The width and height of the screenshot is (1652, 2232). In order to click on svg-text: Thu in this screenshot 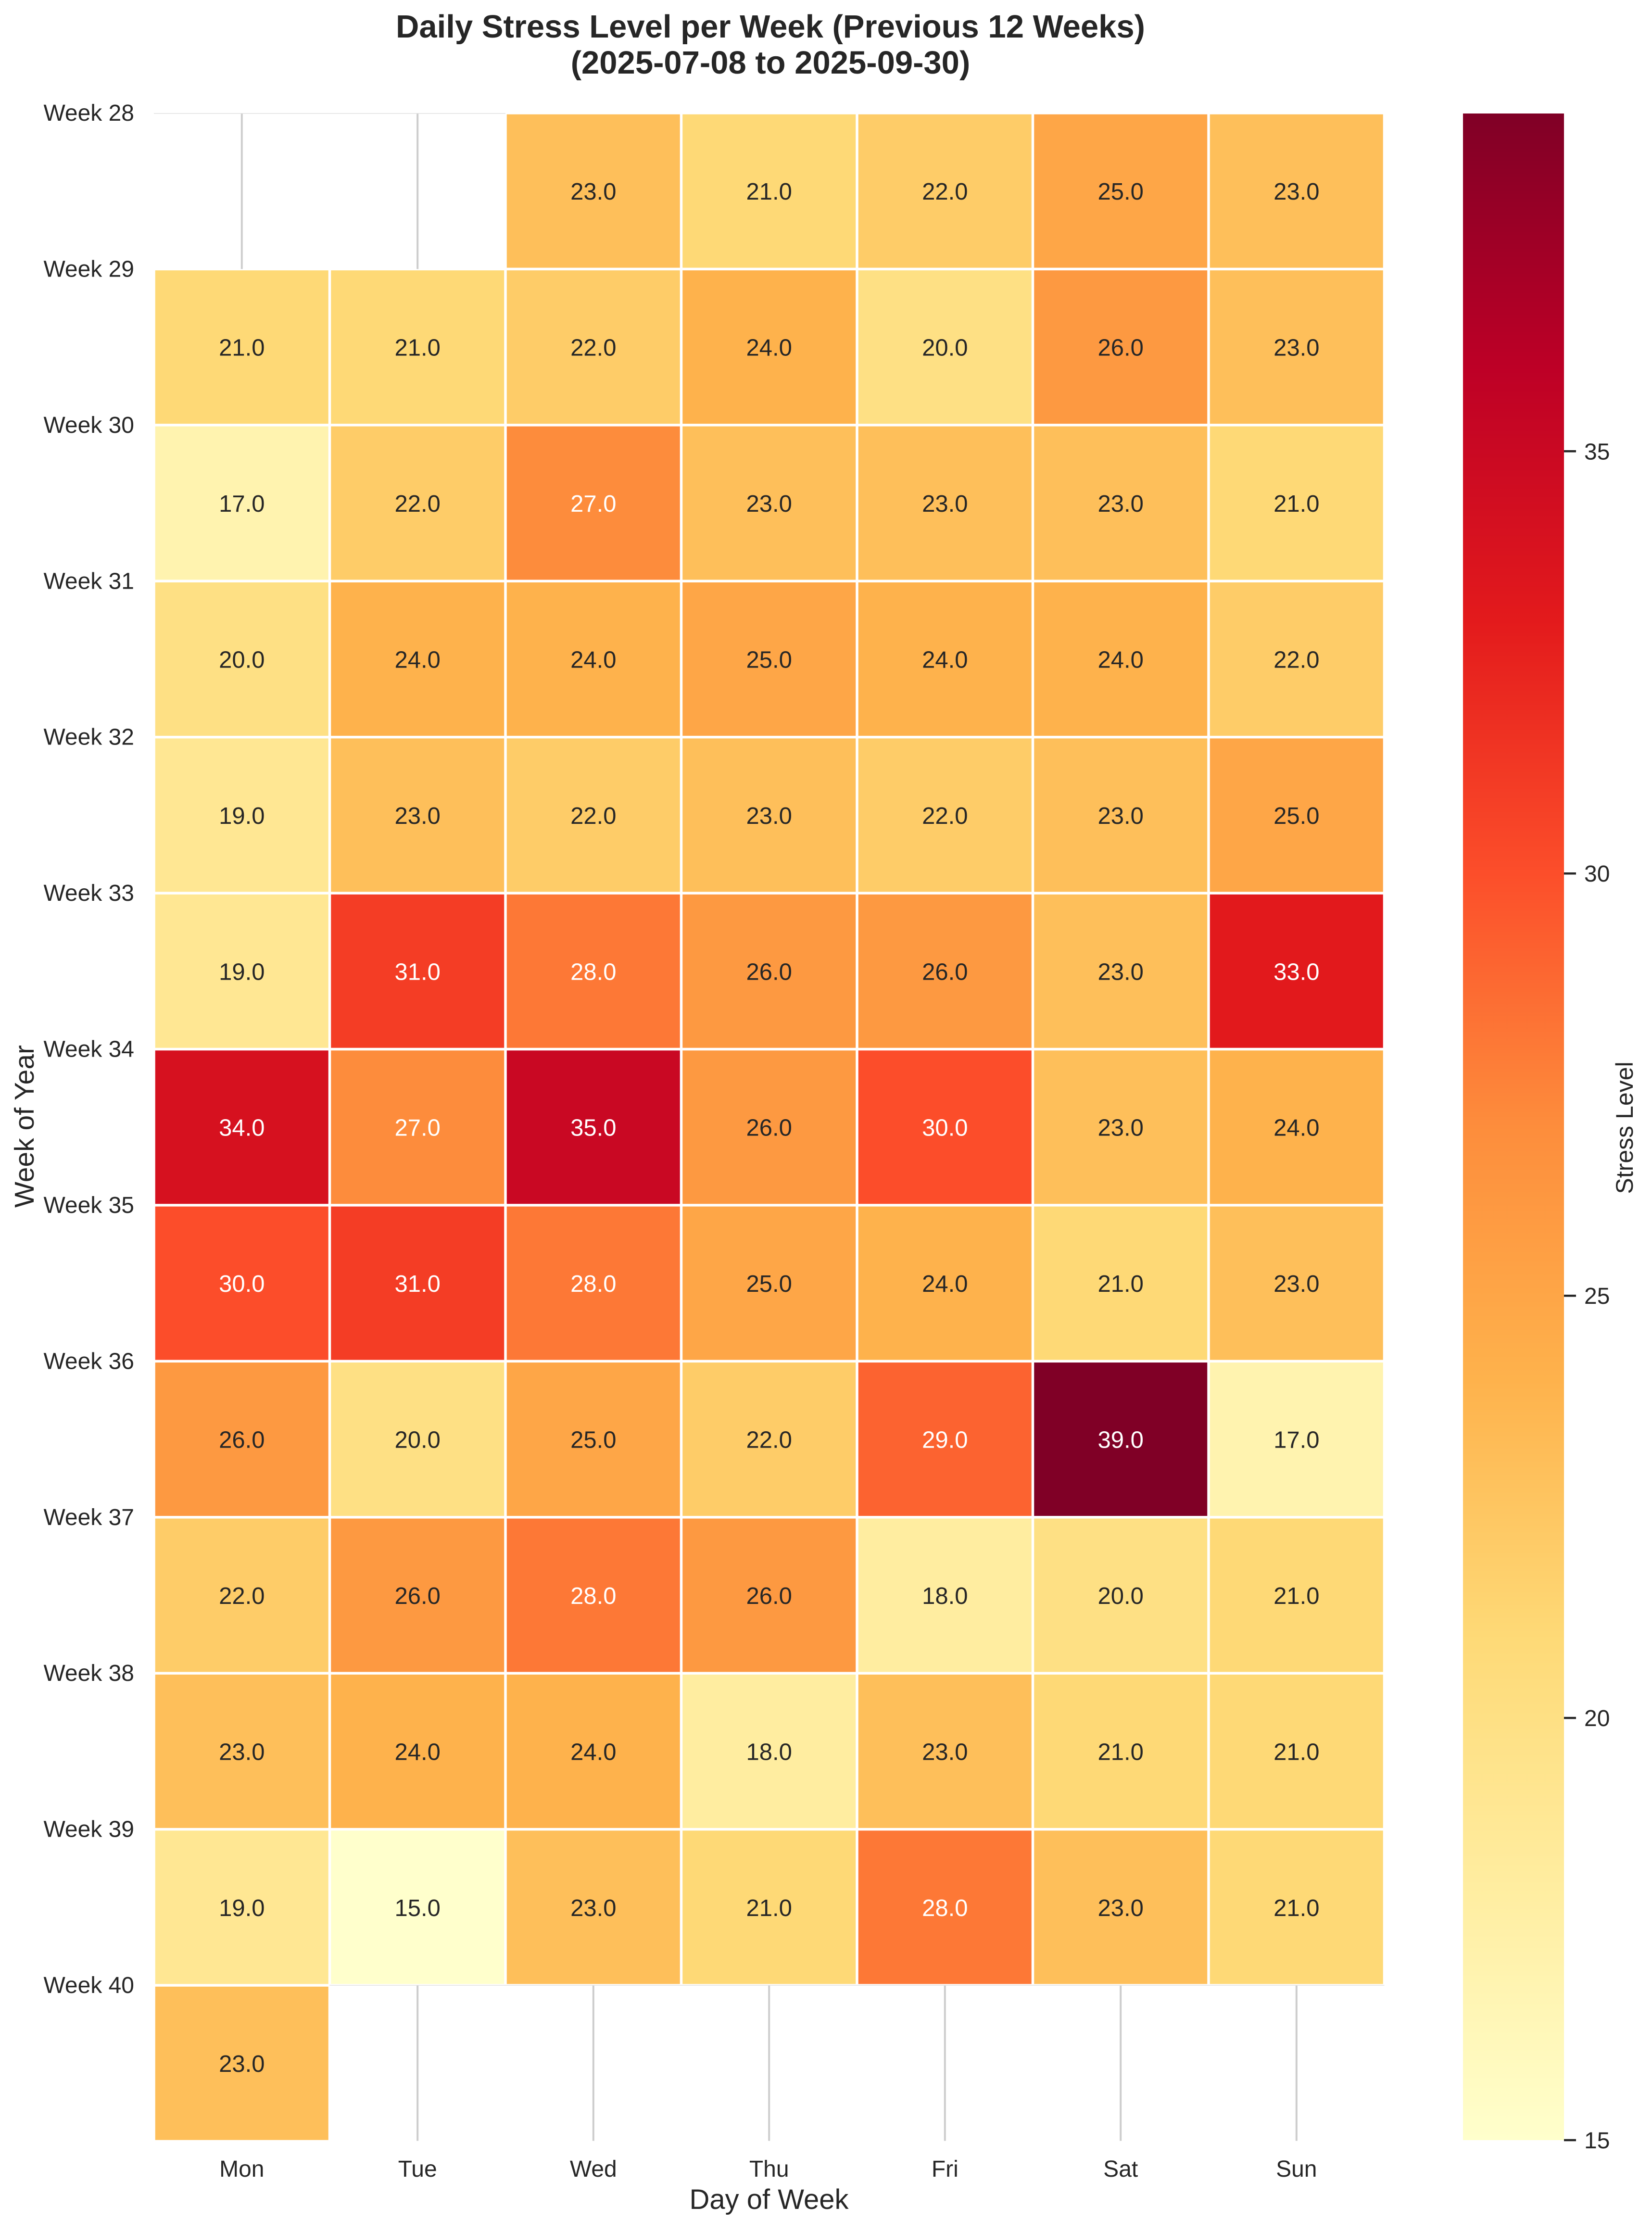, I will do `click(769, 2169)`.